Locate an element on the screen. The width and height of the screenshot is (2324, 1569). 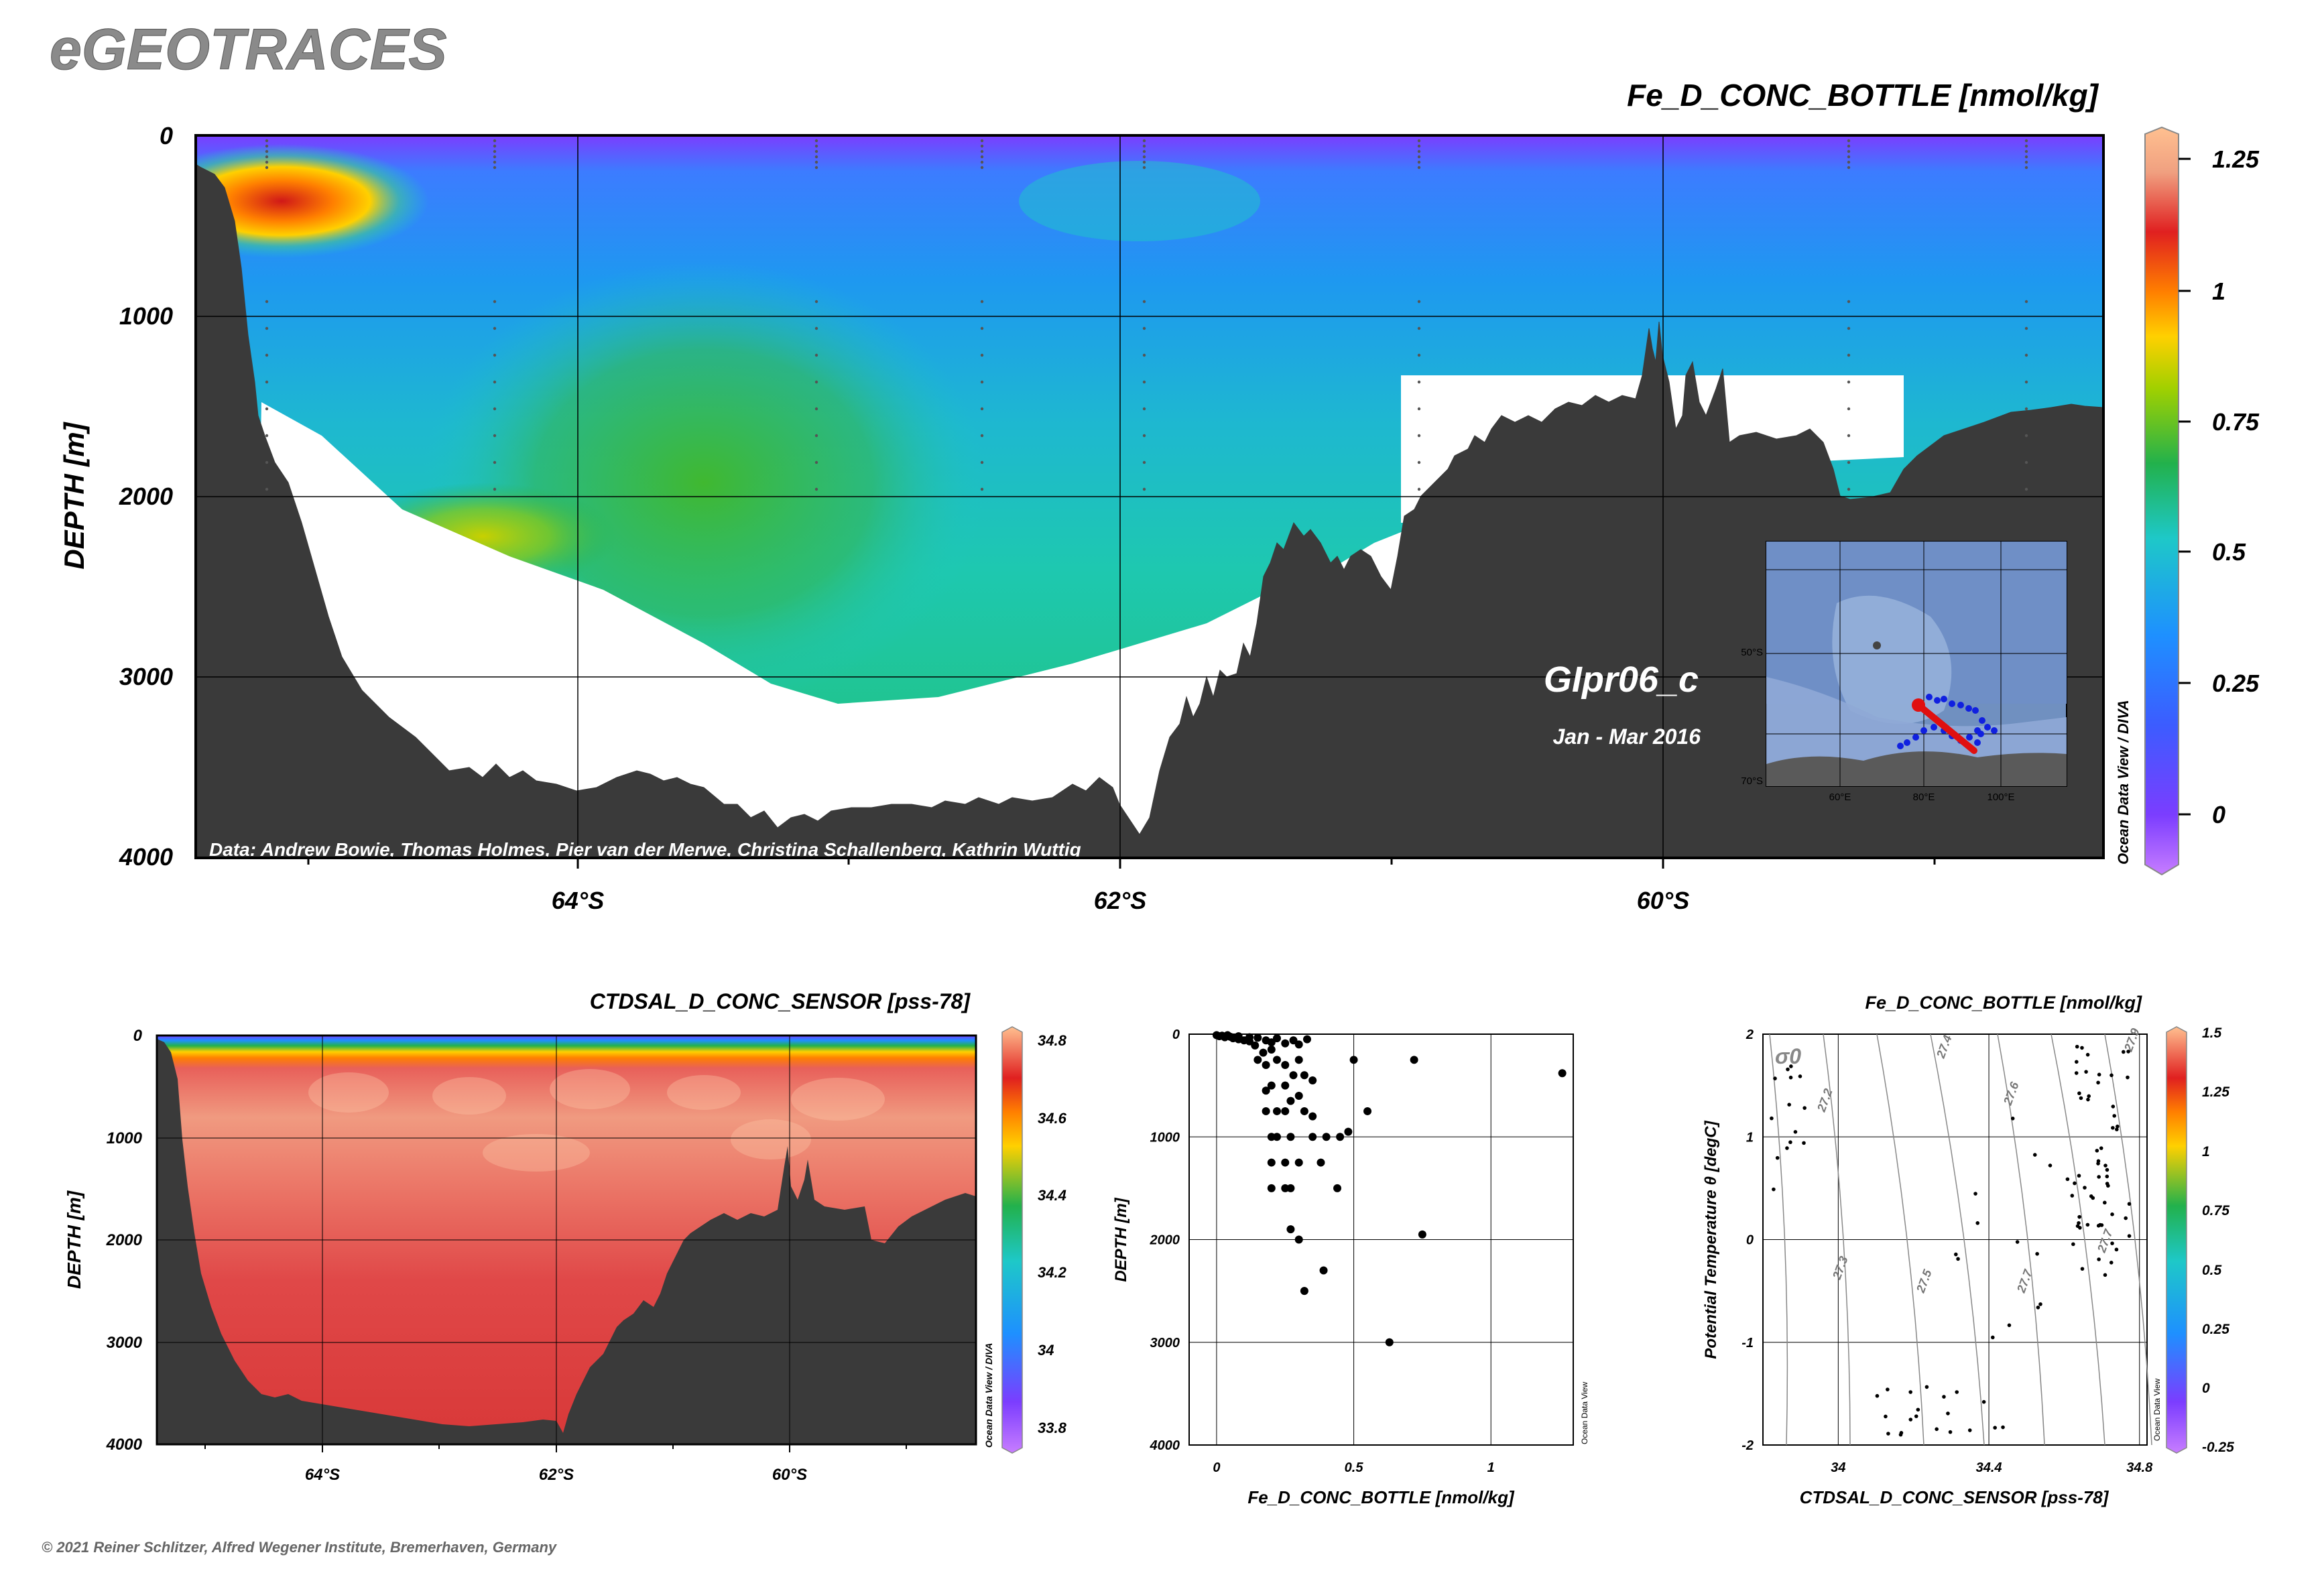
isopycnal-line is located at coordinates (1837, 1239).